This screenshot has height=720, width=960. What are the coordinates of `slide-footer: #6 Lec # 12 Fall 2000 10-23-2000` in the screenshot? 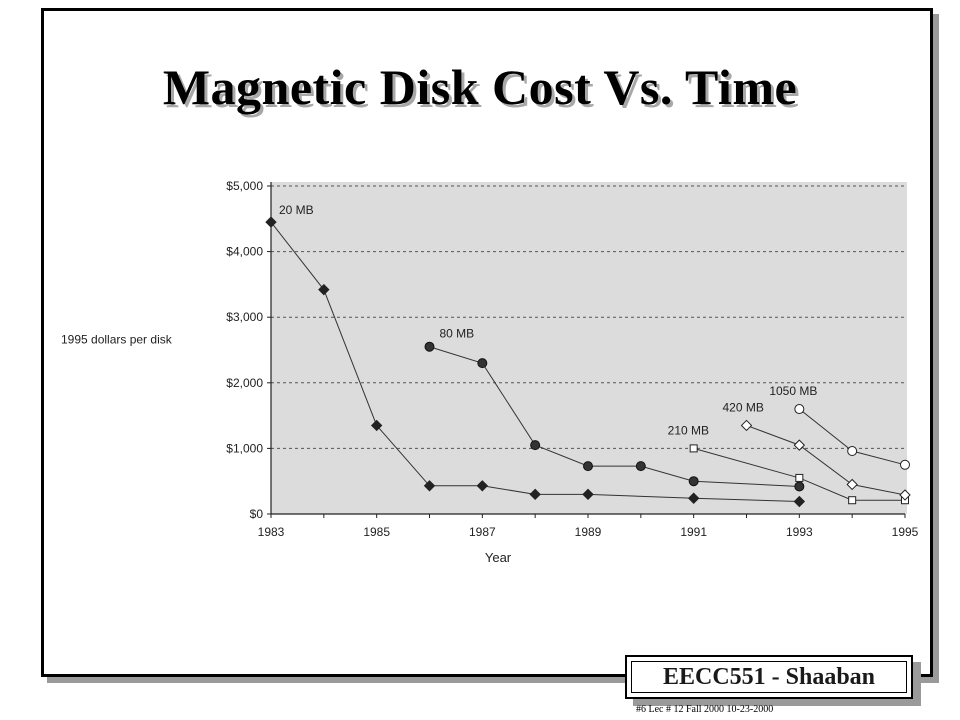 It's located at (705, 709).